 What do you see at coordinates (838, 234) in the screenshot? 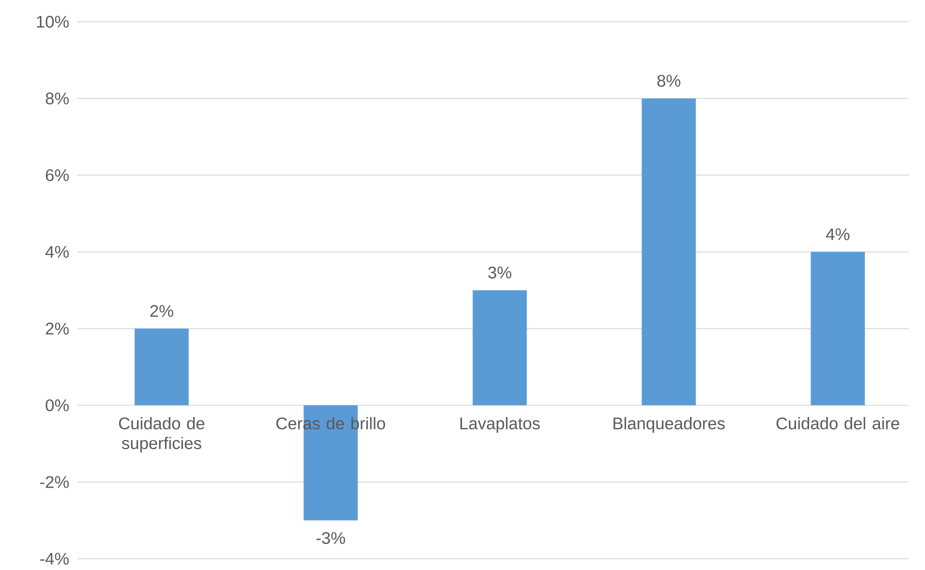
I see `data-label: 4%` at bounding box center [838, 234].